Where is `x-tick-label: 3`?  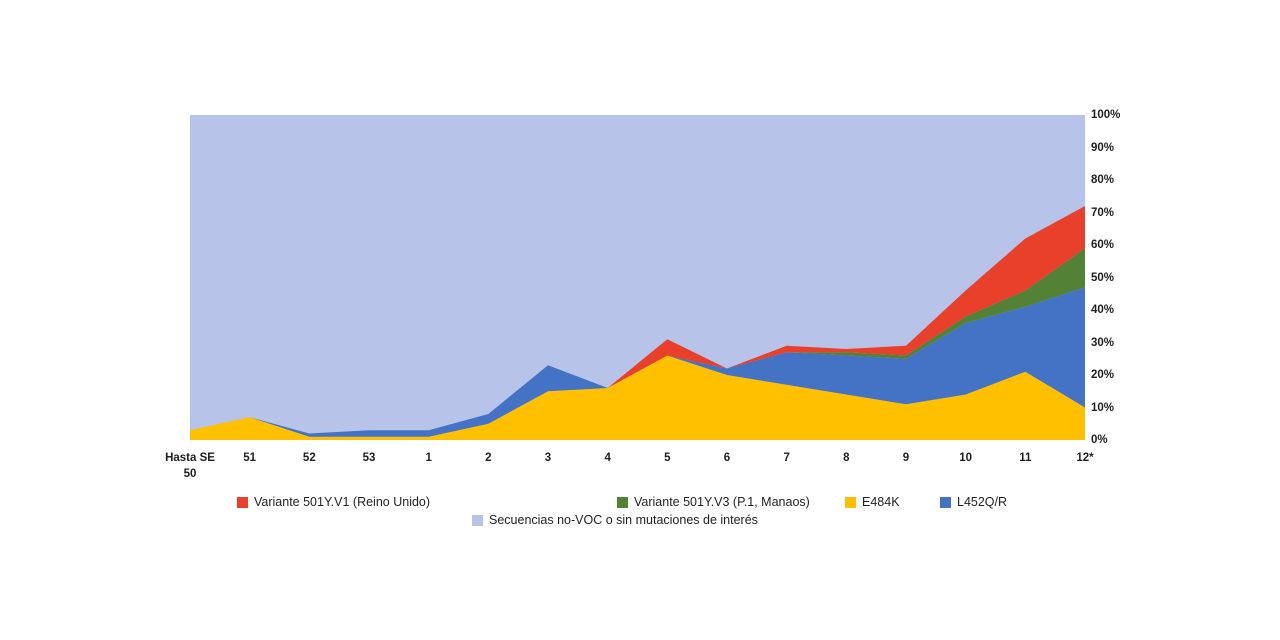
x-tick-label: 3 is located at coordinates (548, 458).